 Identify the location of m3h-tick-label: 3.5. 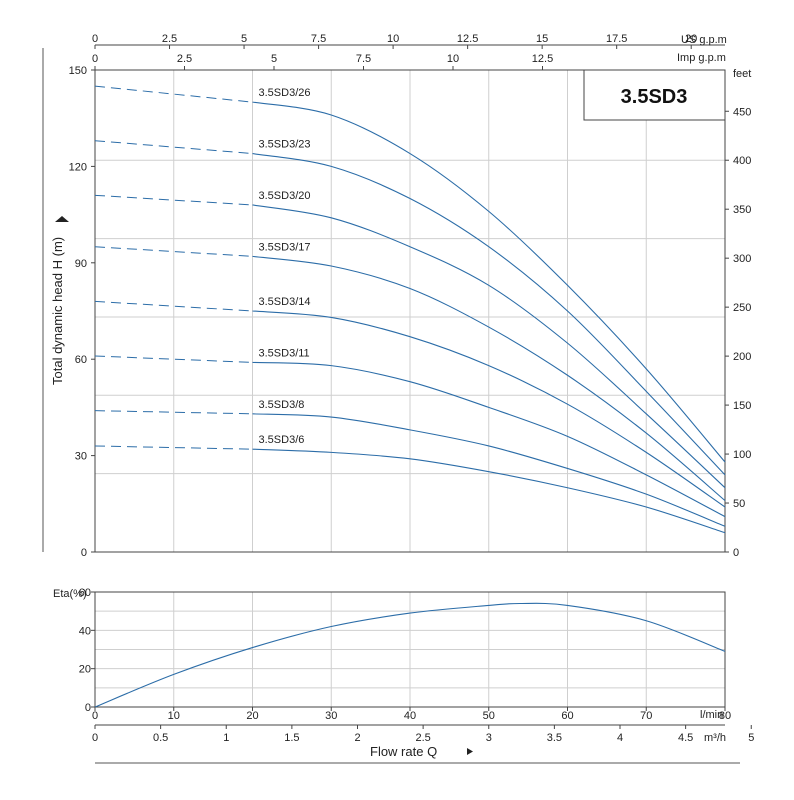
(554, 738).